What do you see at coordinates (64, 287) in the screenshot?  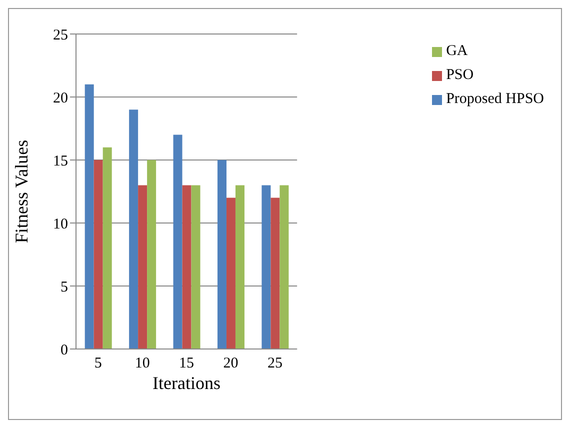 I see `y-tick-label: 5` at bounding box center [64, 287].